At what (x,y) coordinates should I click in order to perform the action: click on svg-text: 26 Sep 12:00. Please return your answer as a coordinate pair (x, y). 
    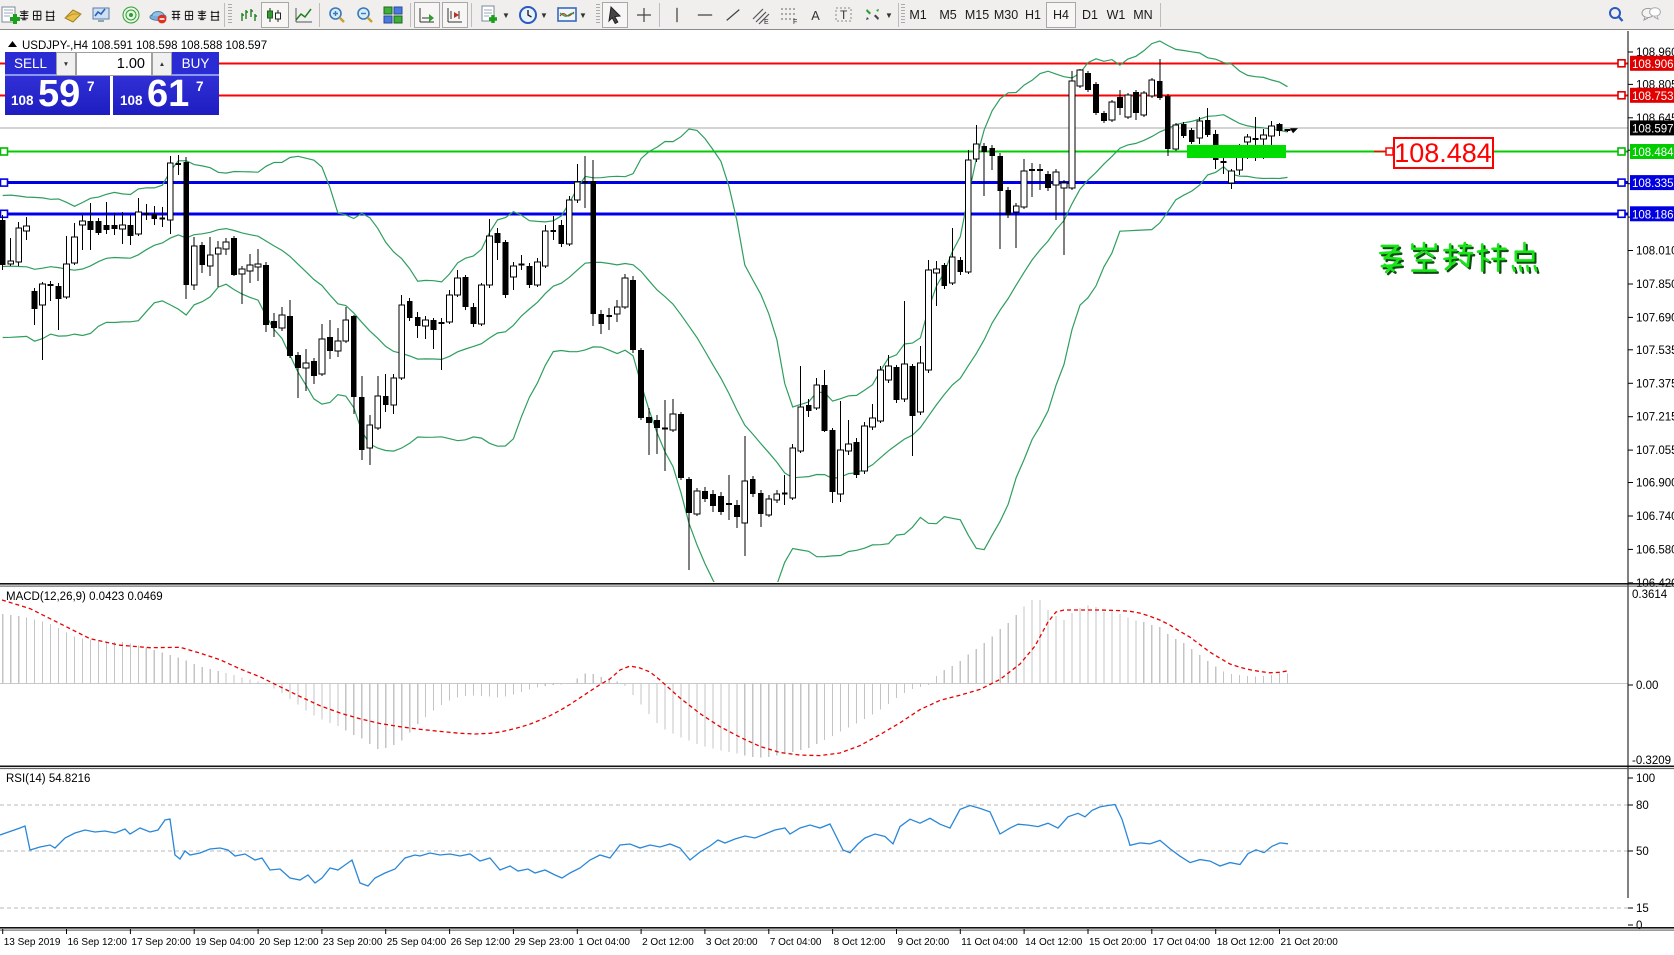
    Looking at the image, I should click on (481, 942).